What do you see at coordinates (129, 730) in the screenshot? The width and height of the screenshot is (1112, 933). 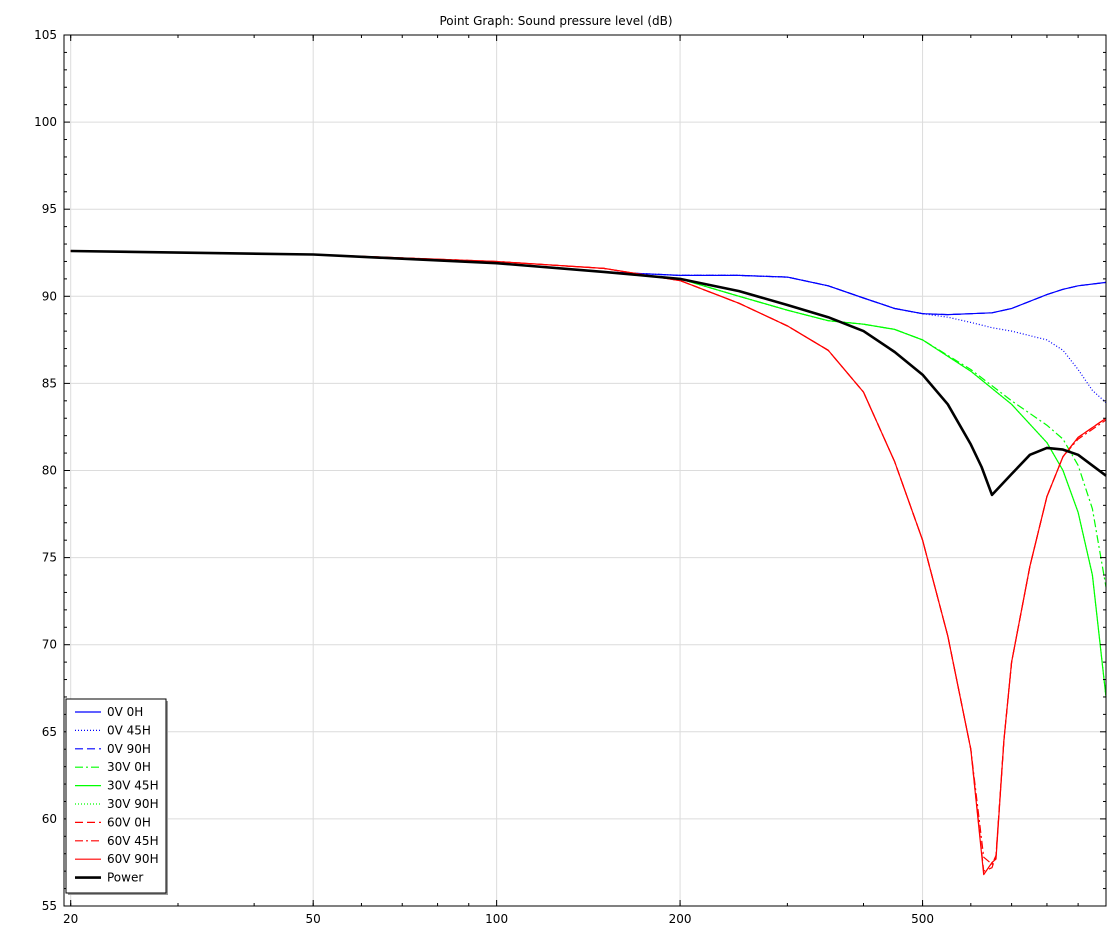 I see `legend-label: 0V 45H` at bounding box center [129, 730].